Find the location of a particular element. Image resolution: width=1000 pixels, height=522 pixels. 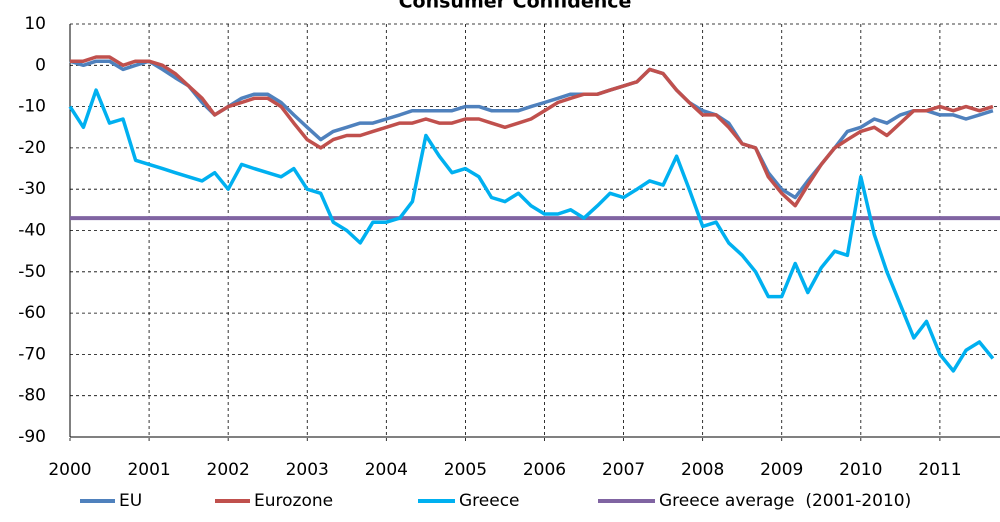

y-tick-label: -20 is located at coordinates (32, 148).